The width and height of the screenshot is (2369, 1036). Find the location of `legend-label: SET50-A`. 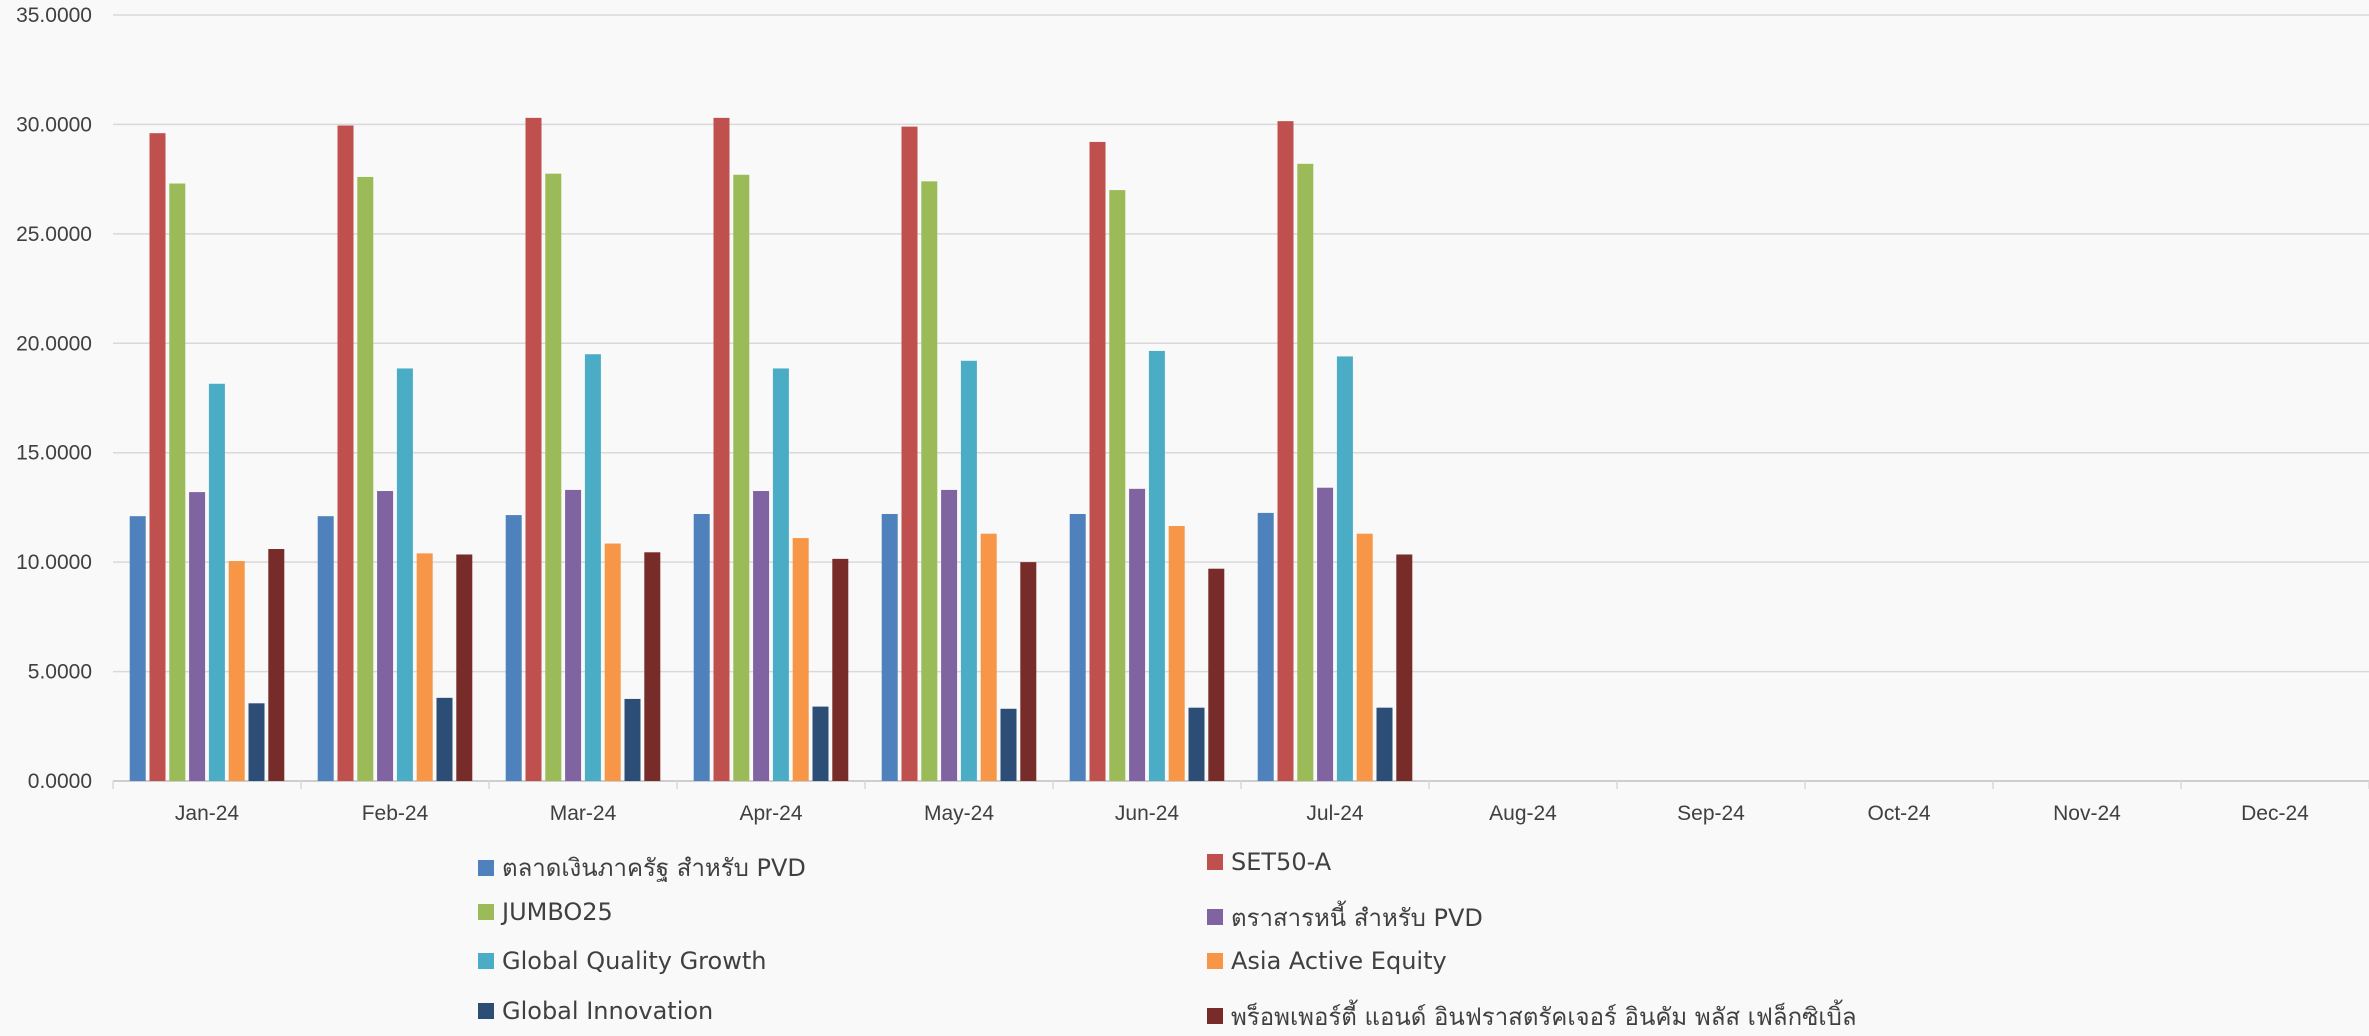

legend-label: SET50-A is located at coordinates (1281, 862).